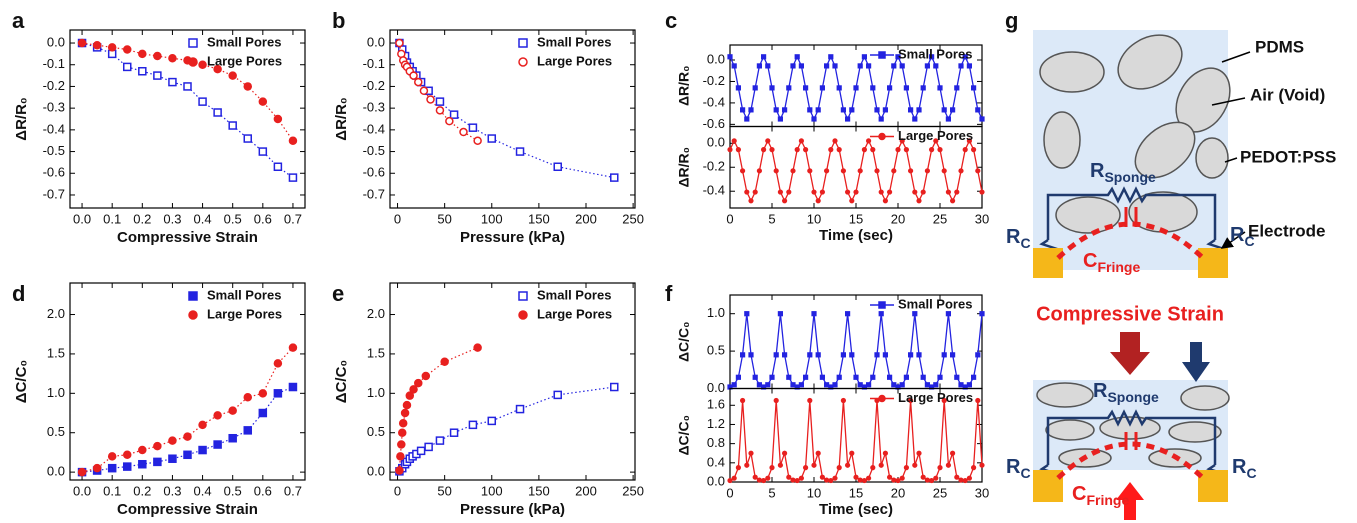 This screenshot has height=523, width=1357. Describe the element at coordinates (374, 150) in the screenshot. I see `y-tick-label: -0.5` at that location.